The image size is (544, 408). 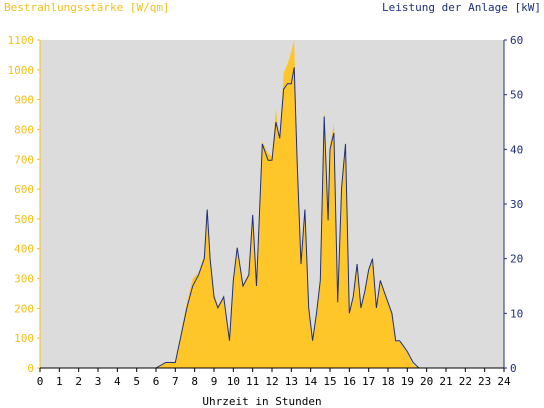 I want to click on x-tick-label: 1, so click(x=59, y=381).